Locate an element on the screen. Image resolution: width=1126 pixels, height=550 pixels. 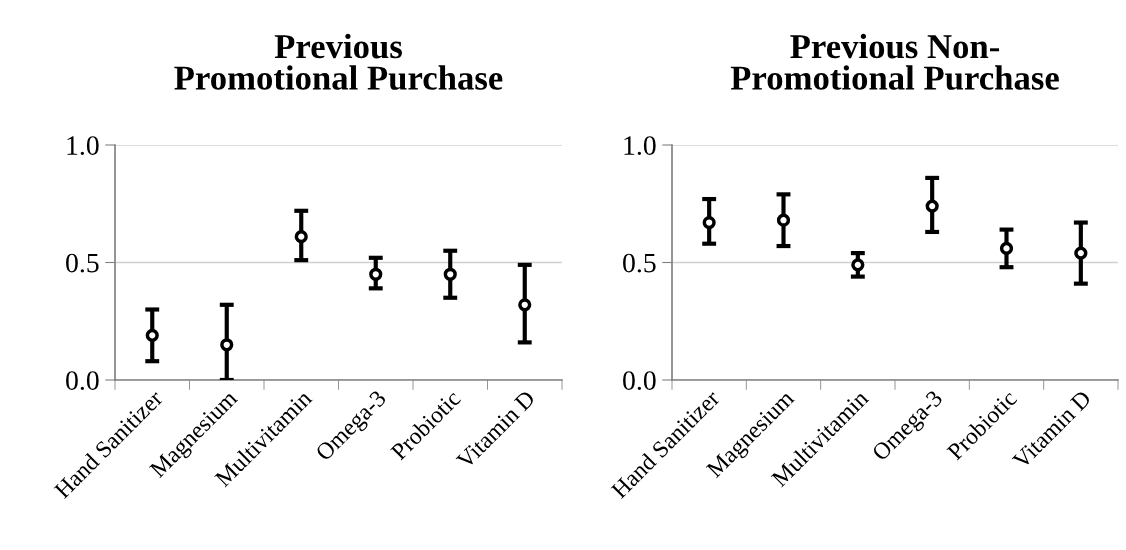
chart-title: Previous Promotional Purchase is located at coordinates (338, 61).